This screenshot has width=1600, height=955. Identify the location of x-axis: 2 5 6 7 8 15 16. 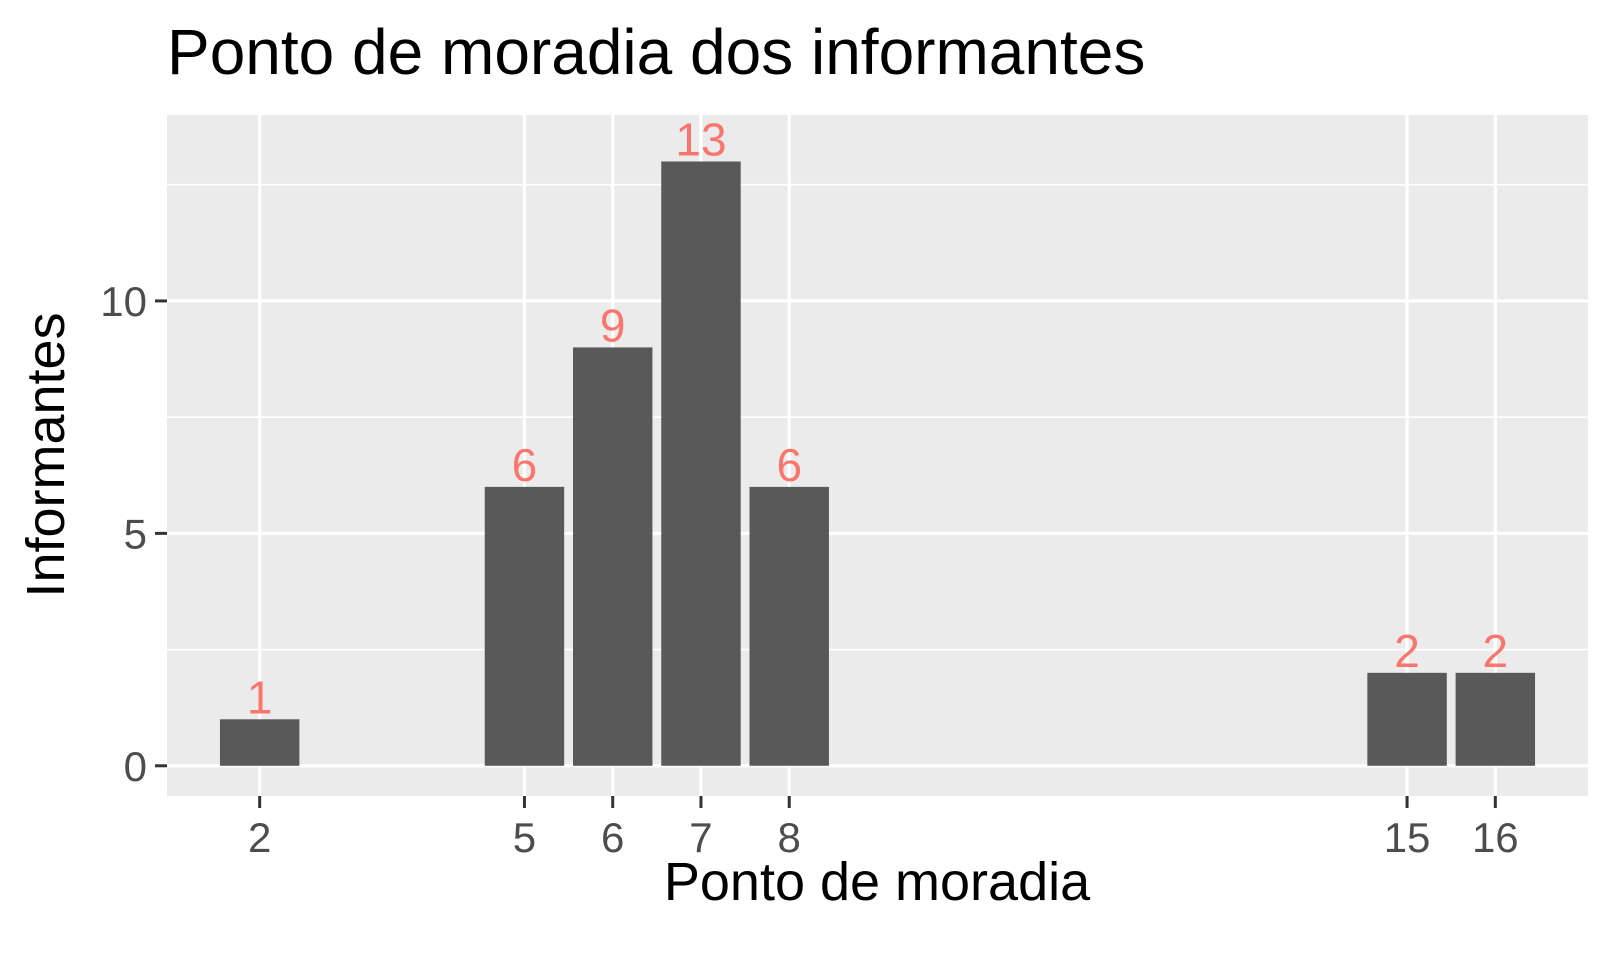
(883, 828).